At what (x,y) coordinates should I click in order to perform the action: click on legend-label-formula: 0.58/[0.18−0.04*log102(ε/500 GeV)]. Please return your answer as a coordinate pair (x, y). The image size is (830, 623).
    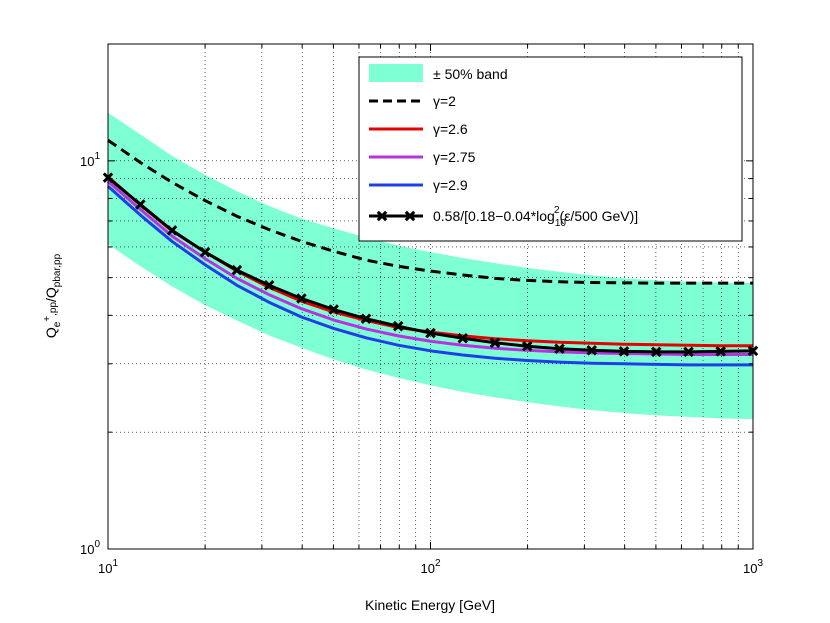
    Looking at the image, I should click on (535, 217).